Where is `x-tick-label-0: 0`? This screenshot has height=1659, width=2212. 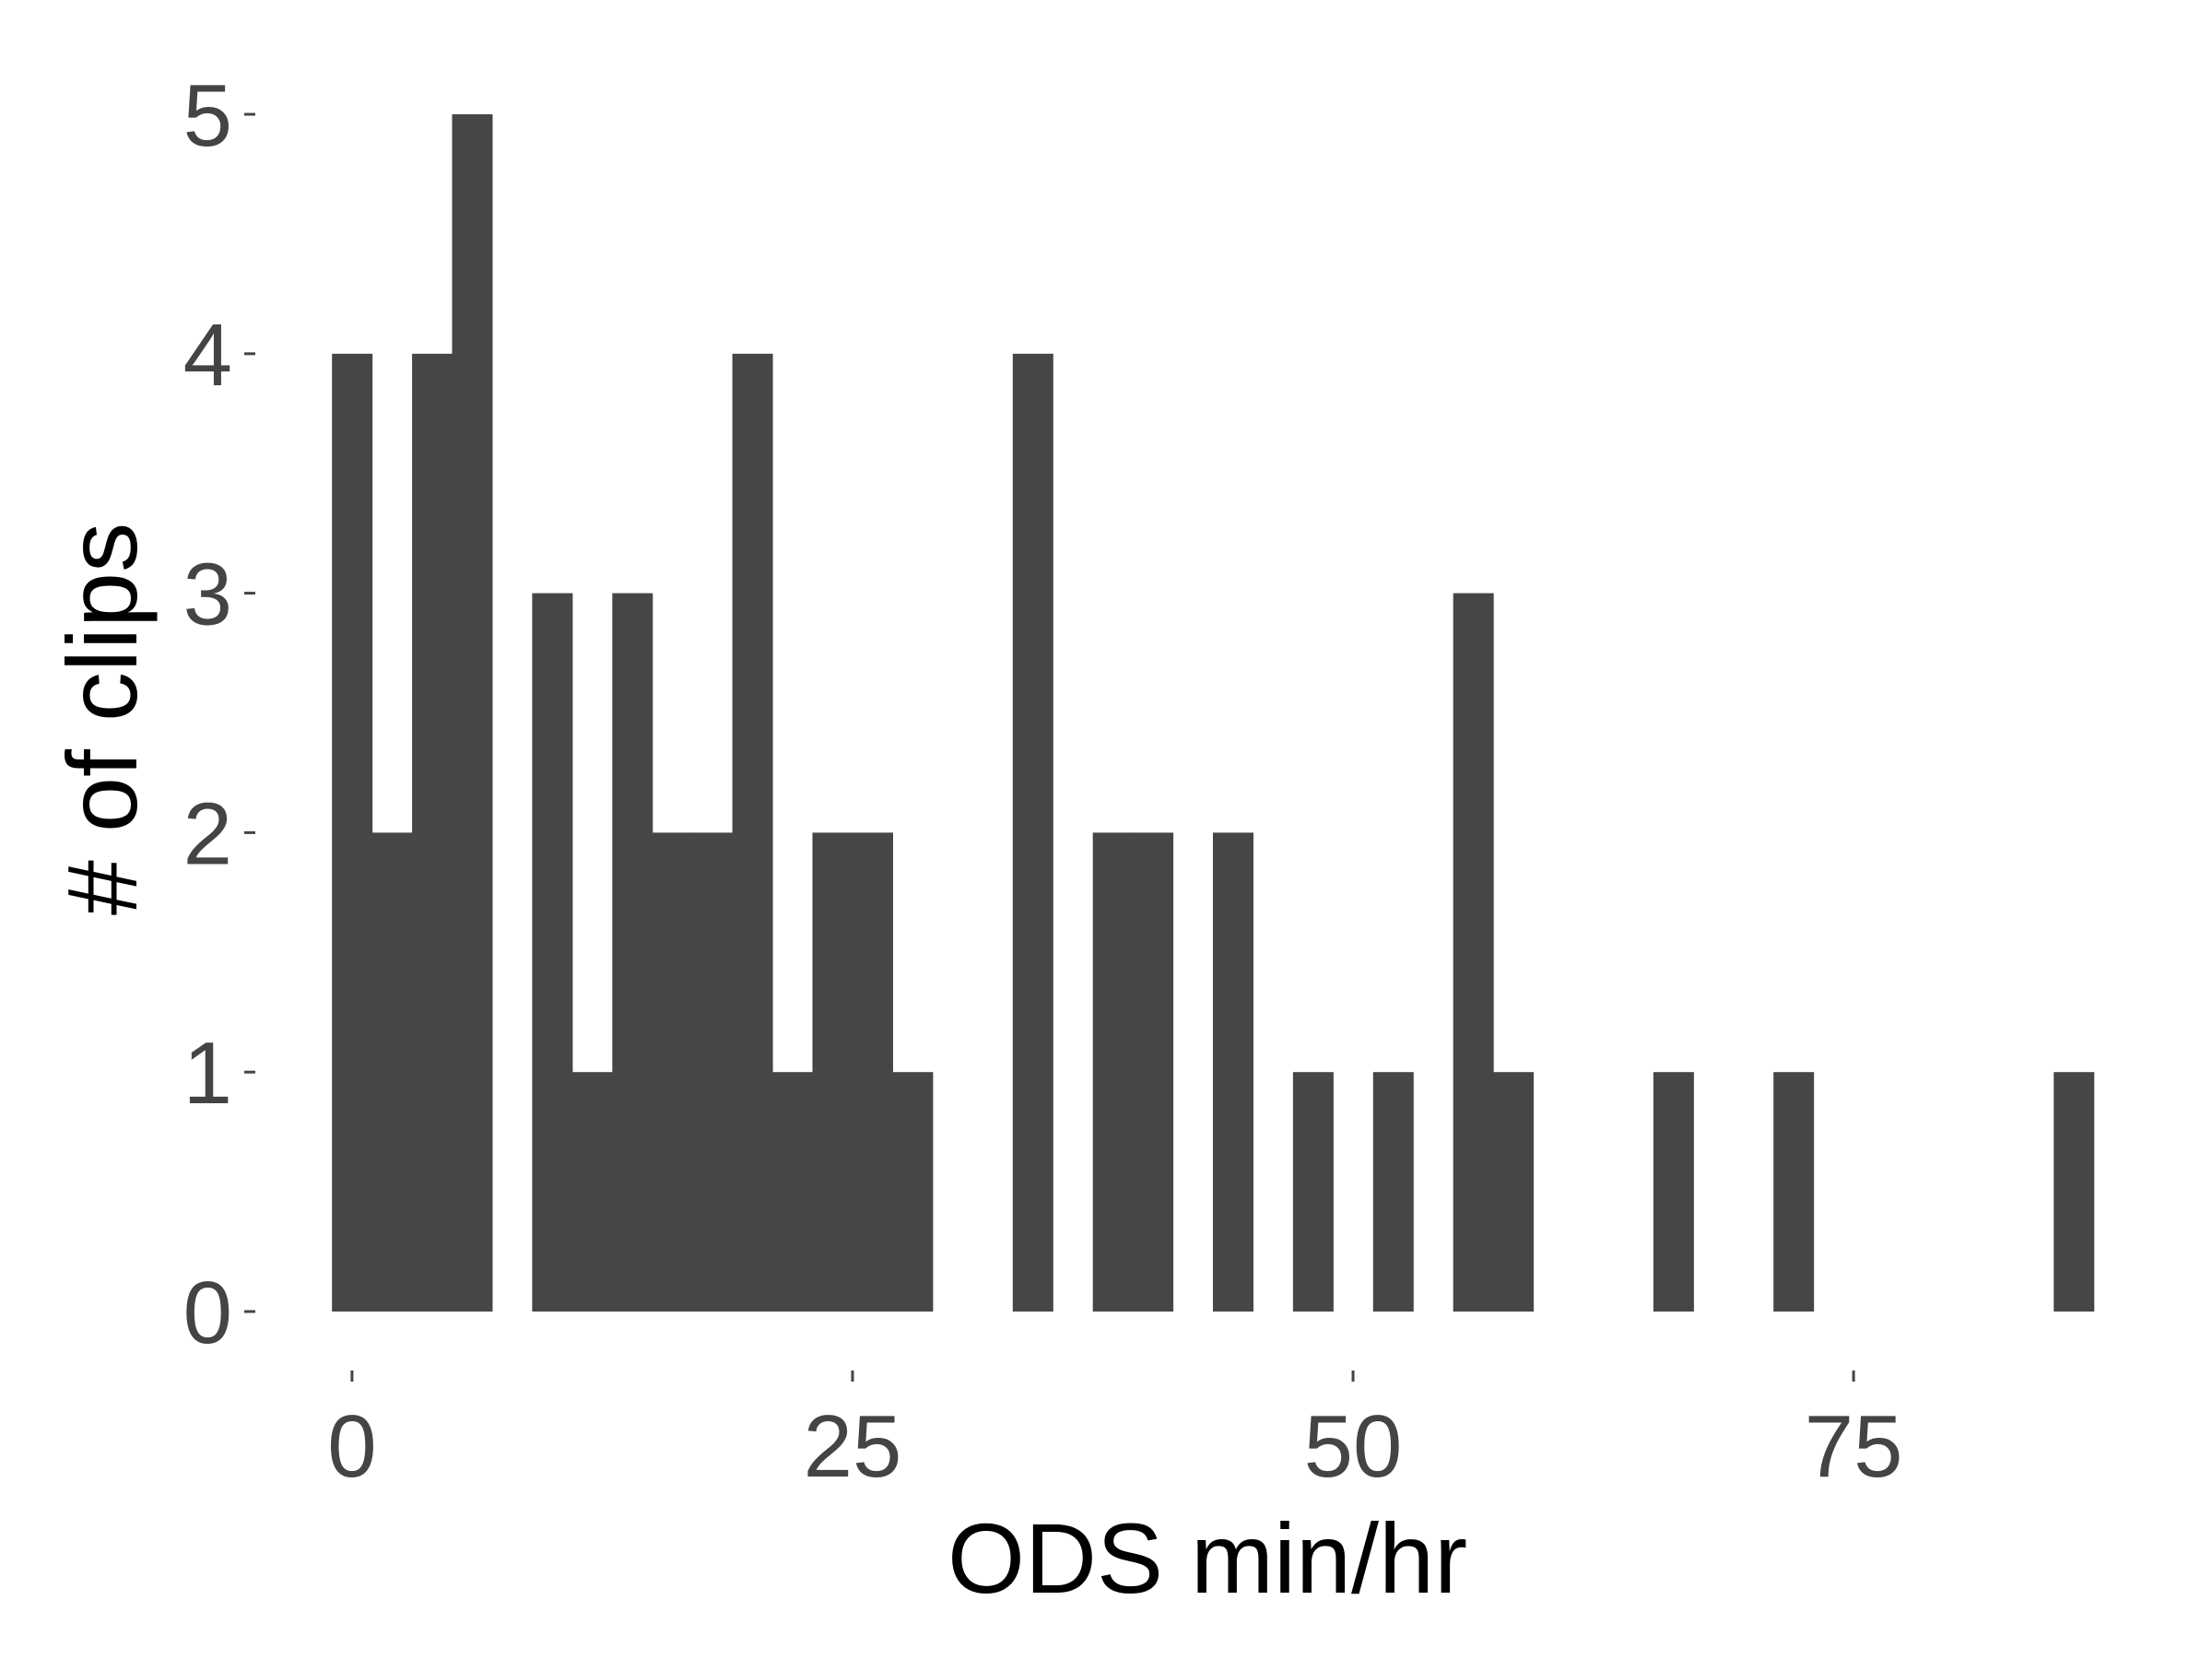
x-tick-label-0: 0 is located at coordinates (351, 1446).